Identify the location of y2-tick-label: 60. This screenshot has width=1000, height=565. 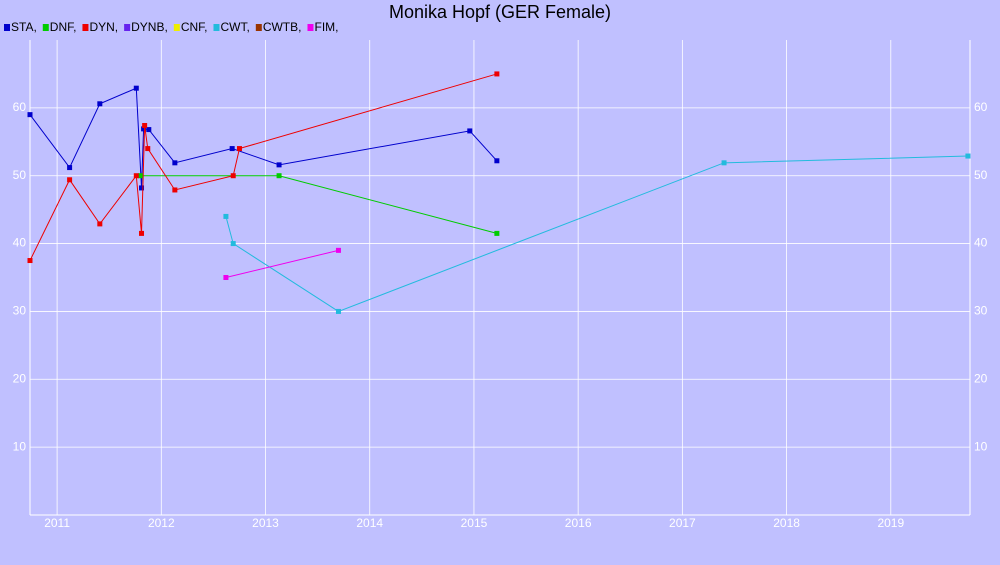
(981, 107).